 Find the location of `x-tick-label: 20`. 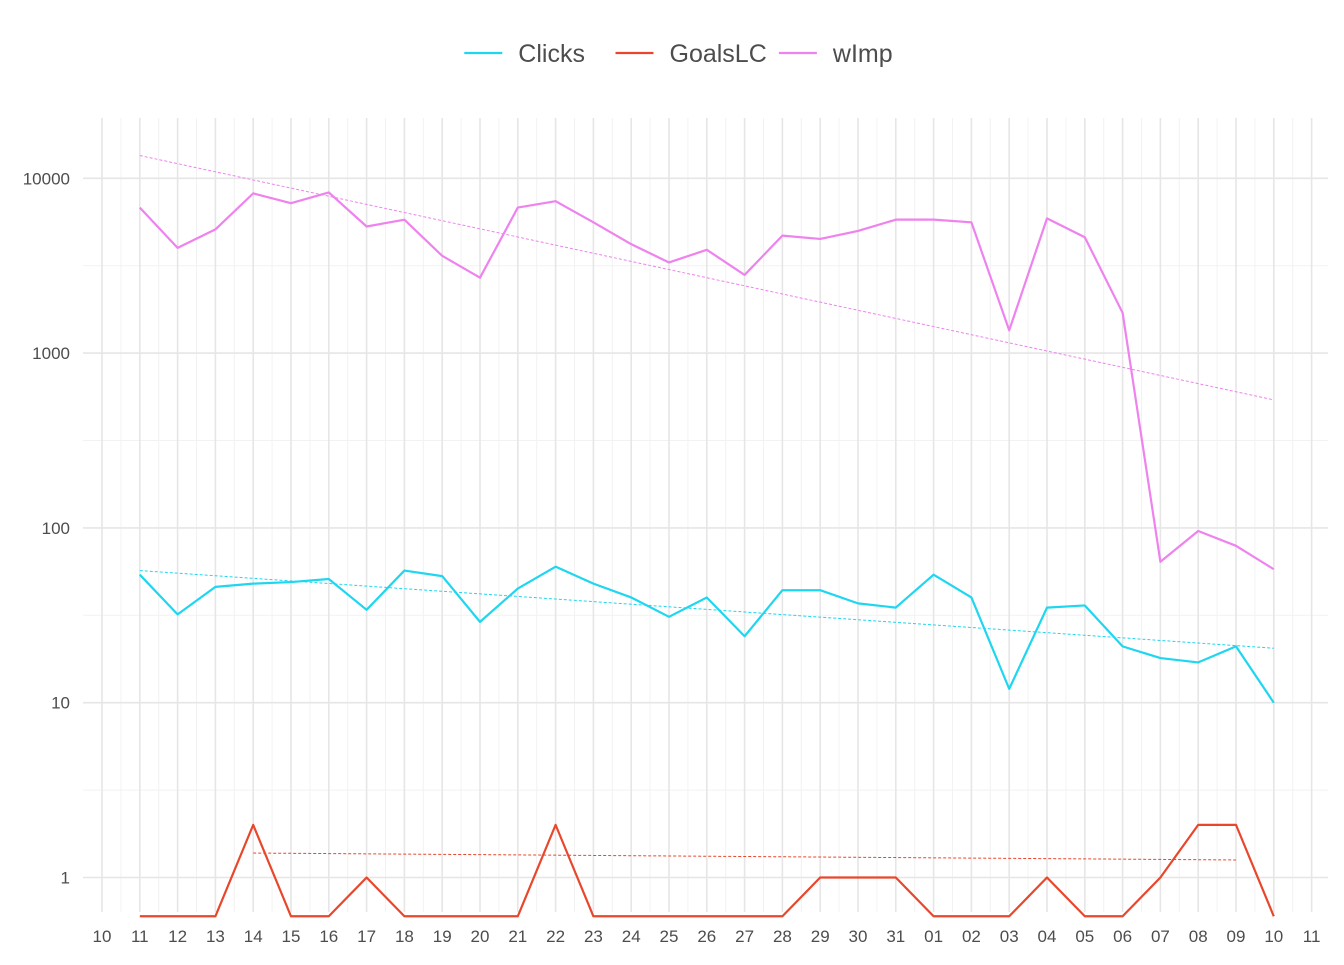

x-tick-label: 20 is located at coordinates (480, 936).